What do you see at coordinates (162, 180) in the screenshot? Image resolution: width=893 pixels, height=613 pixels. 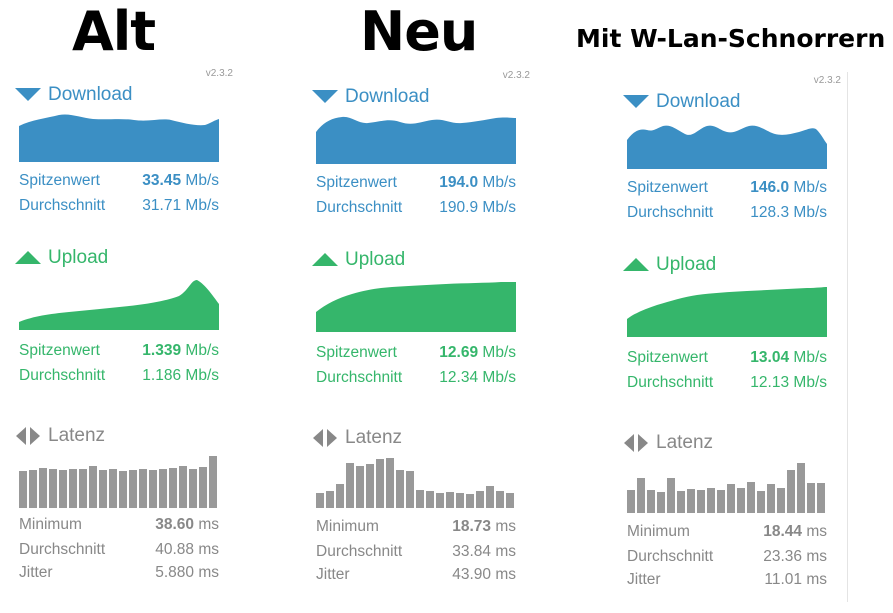 I see `download-peak-value: 33.45` at bounding box center [162, 180].